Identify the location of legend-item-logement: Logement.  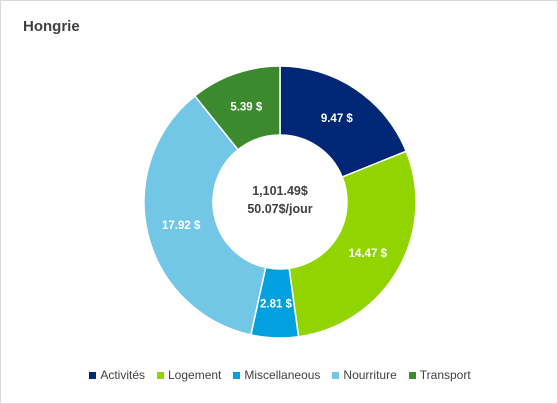
(189, 375).